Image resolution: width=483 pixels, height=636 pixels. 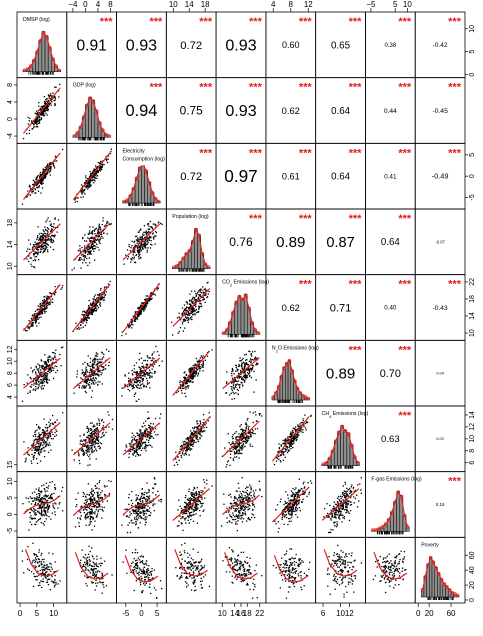 What do you see at coordinates (241, 176) in the screenshot?
I see `panel-2-4: 0.97***` at bounding box center [241, 176].